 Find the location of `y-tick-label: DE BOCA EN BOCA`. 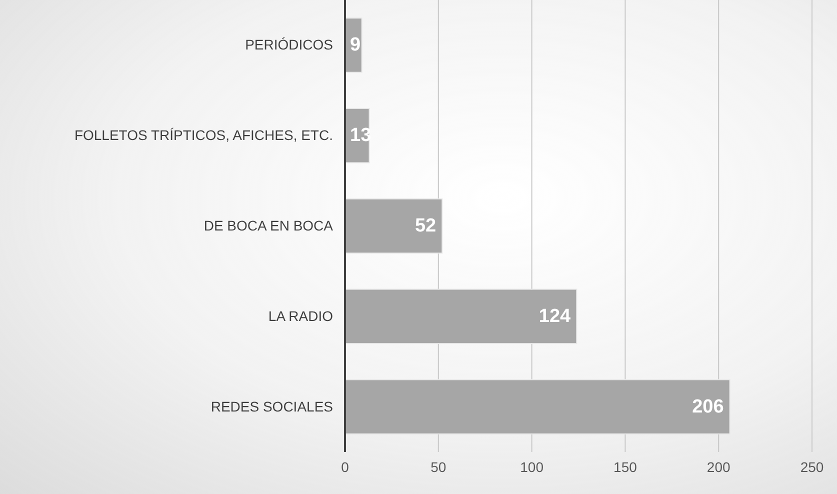

y-tick-label: DE BOCA EN BOCA is located at coordinates (269, 225).